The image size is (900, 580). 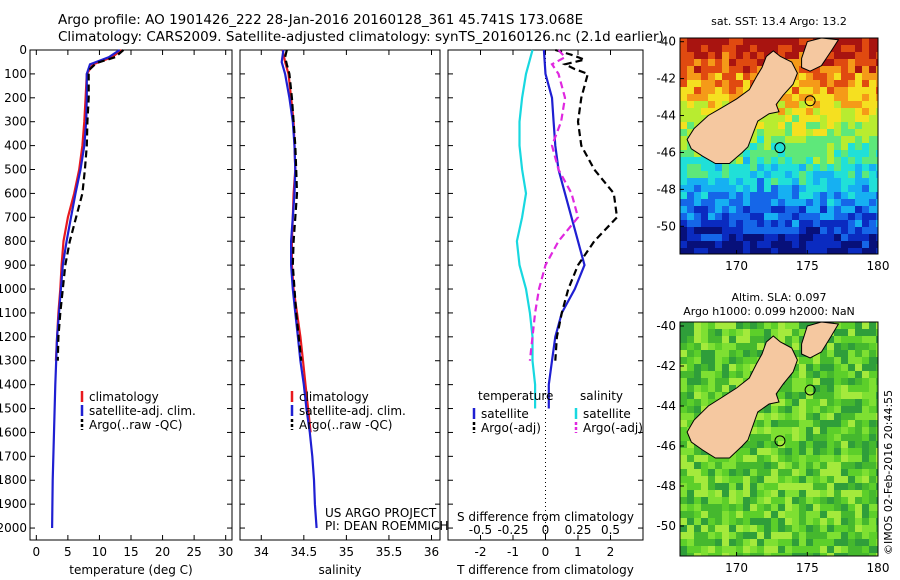 What do you see at coordinates (742, 107) in the screenshot?
I see `south-island-land` at bounding box center [742, 107].